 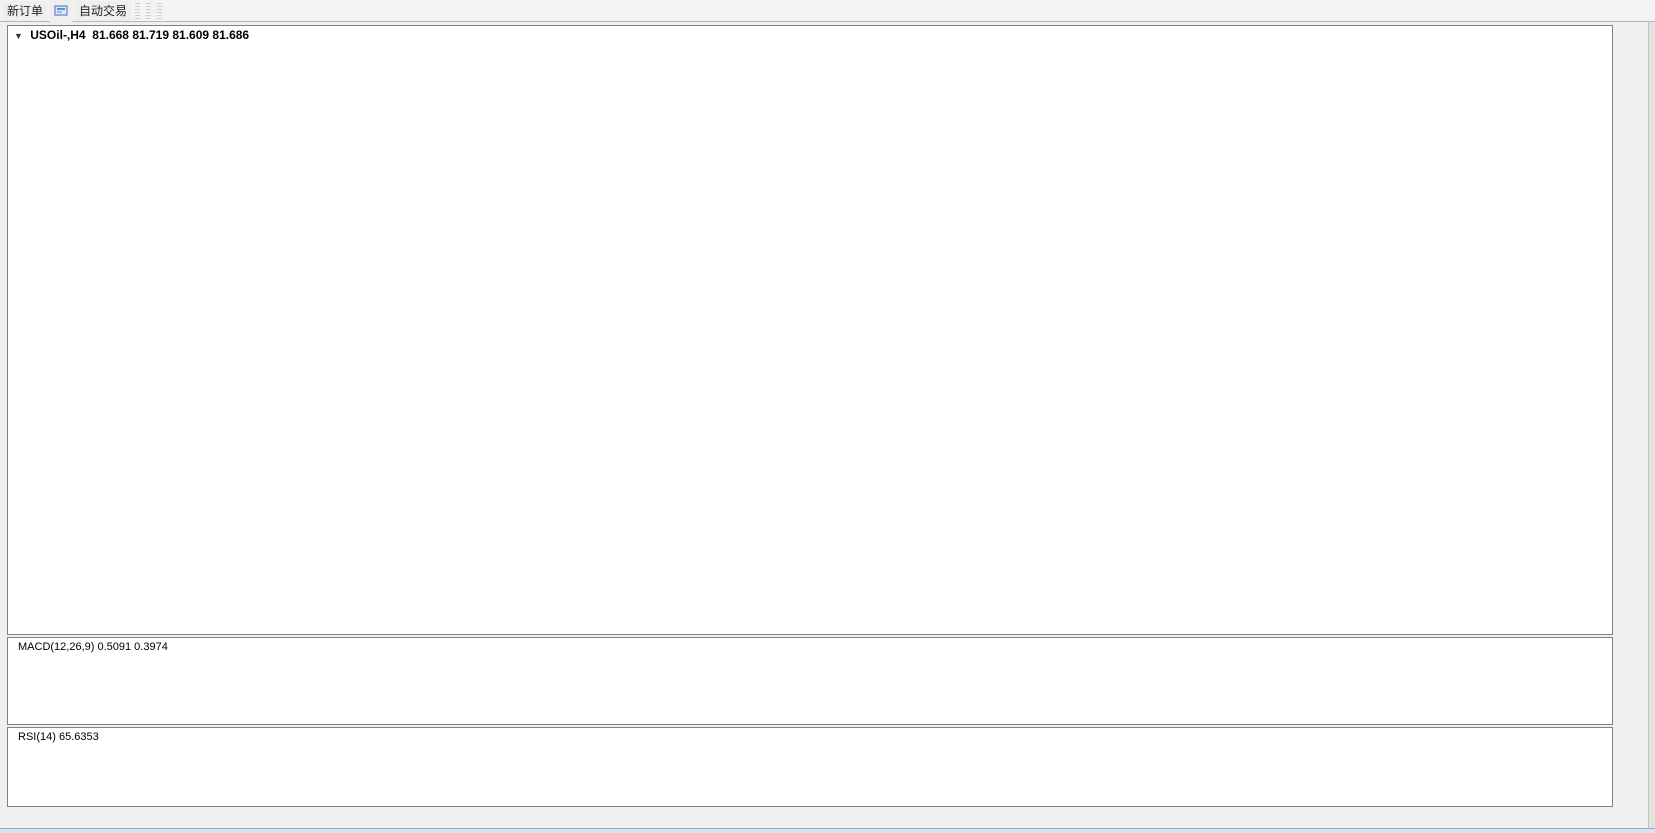 I want to click on rsi-label: RSI(14) 65.6353, so click(x=58, y=737).